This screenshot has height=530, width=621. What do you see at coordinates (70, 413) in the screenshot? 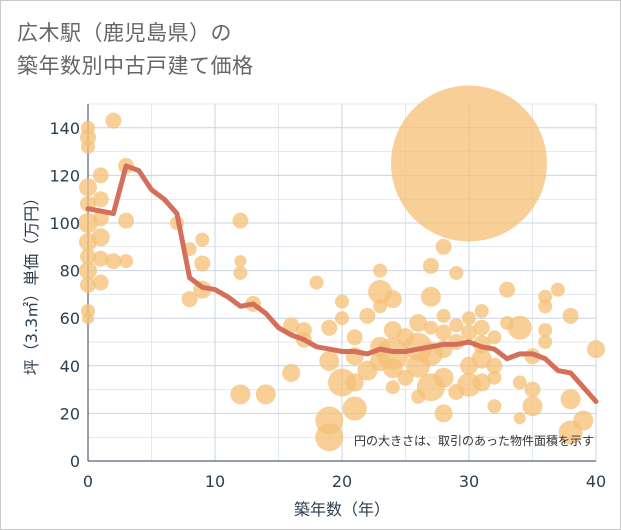
I see `y-tick-label: 20` at bounding box center [70, 413].